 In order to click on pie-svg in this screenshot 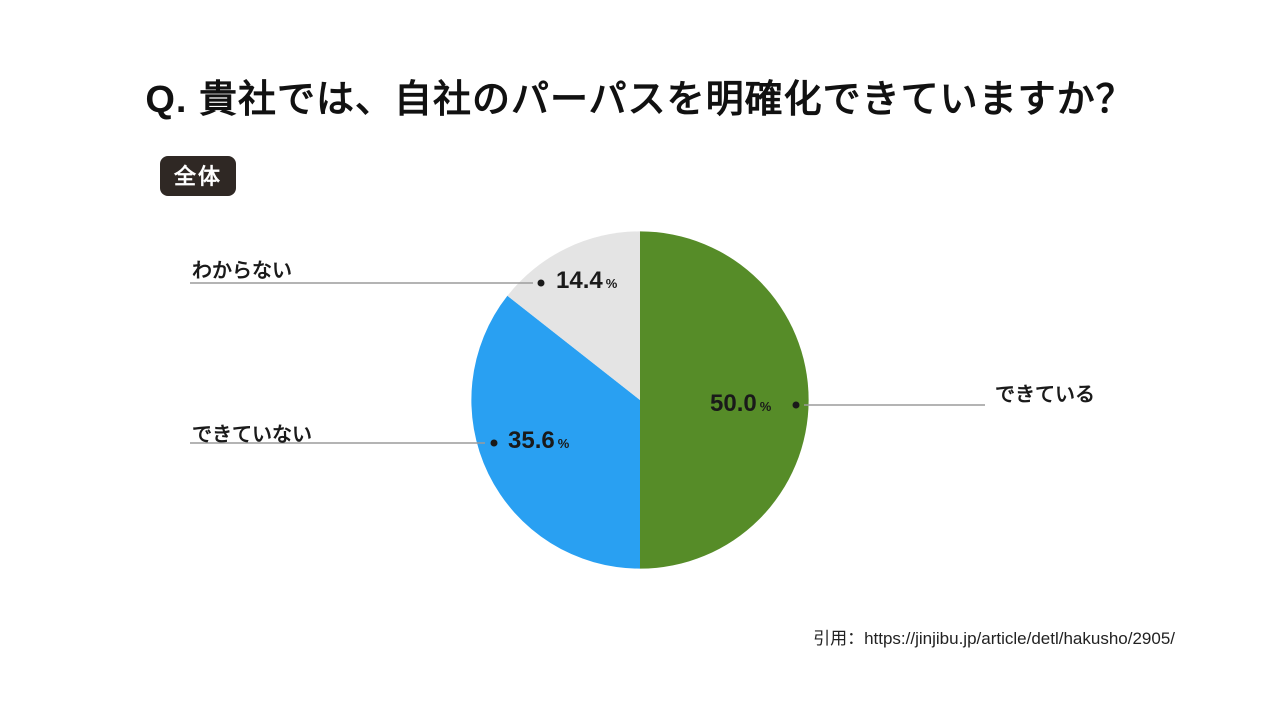, I will do `click(640, 400)`.